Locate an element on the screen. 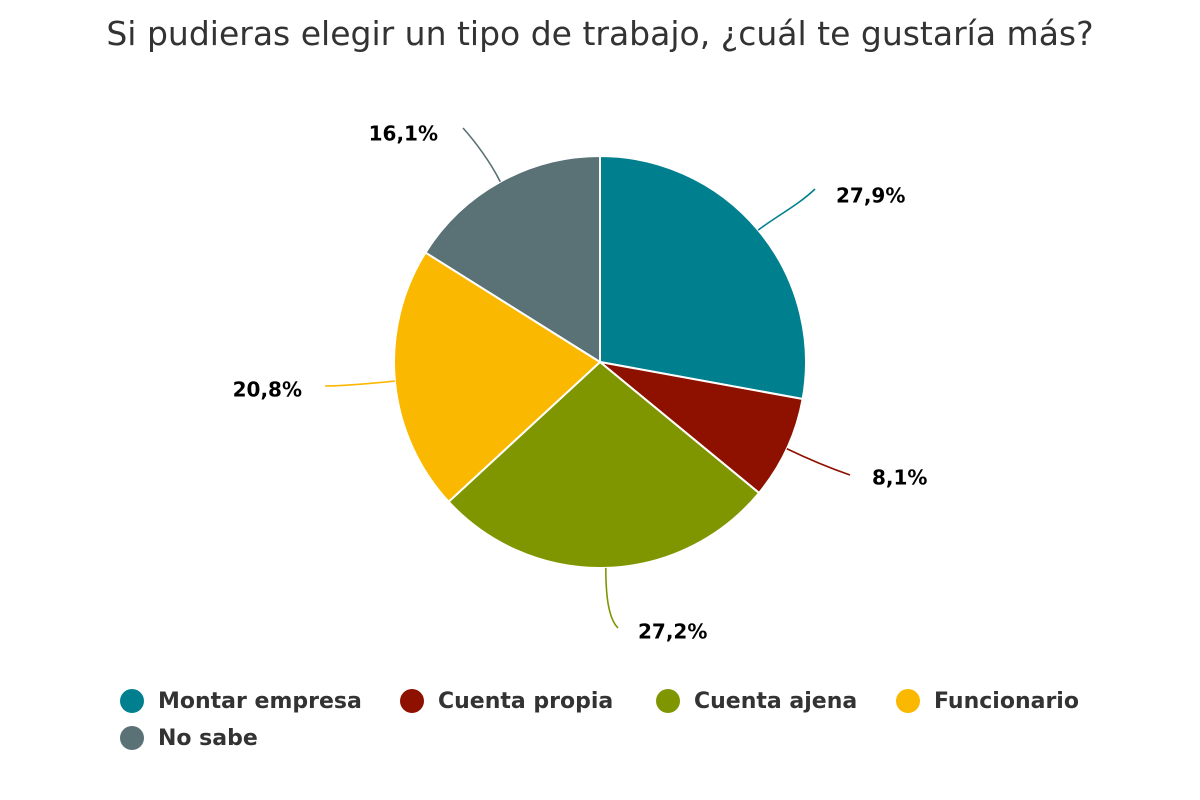 The image size is (1200, 800). label-connector-funcionario is located at coordinates (359, 383).